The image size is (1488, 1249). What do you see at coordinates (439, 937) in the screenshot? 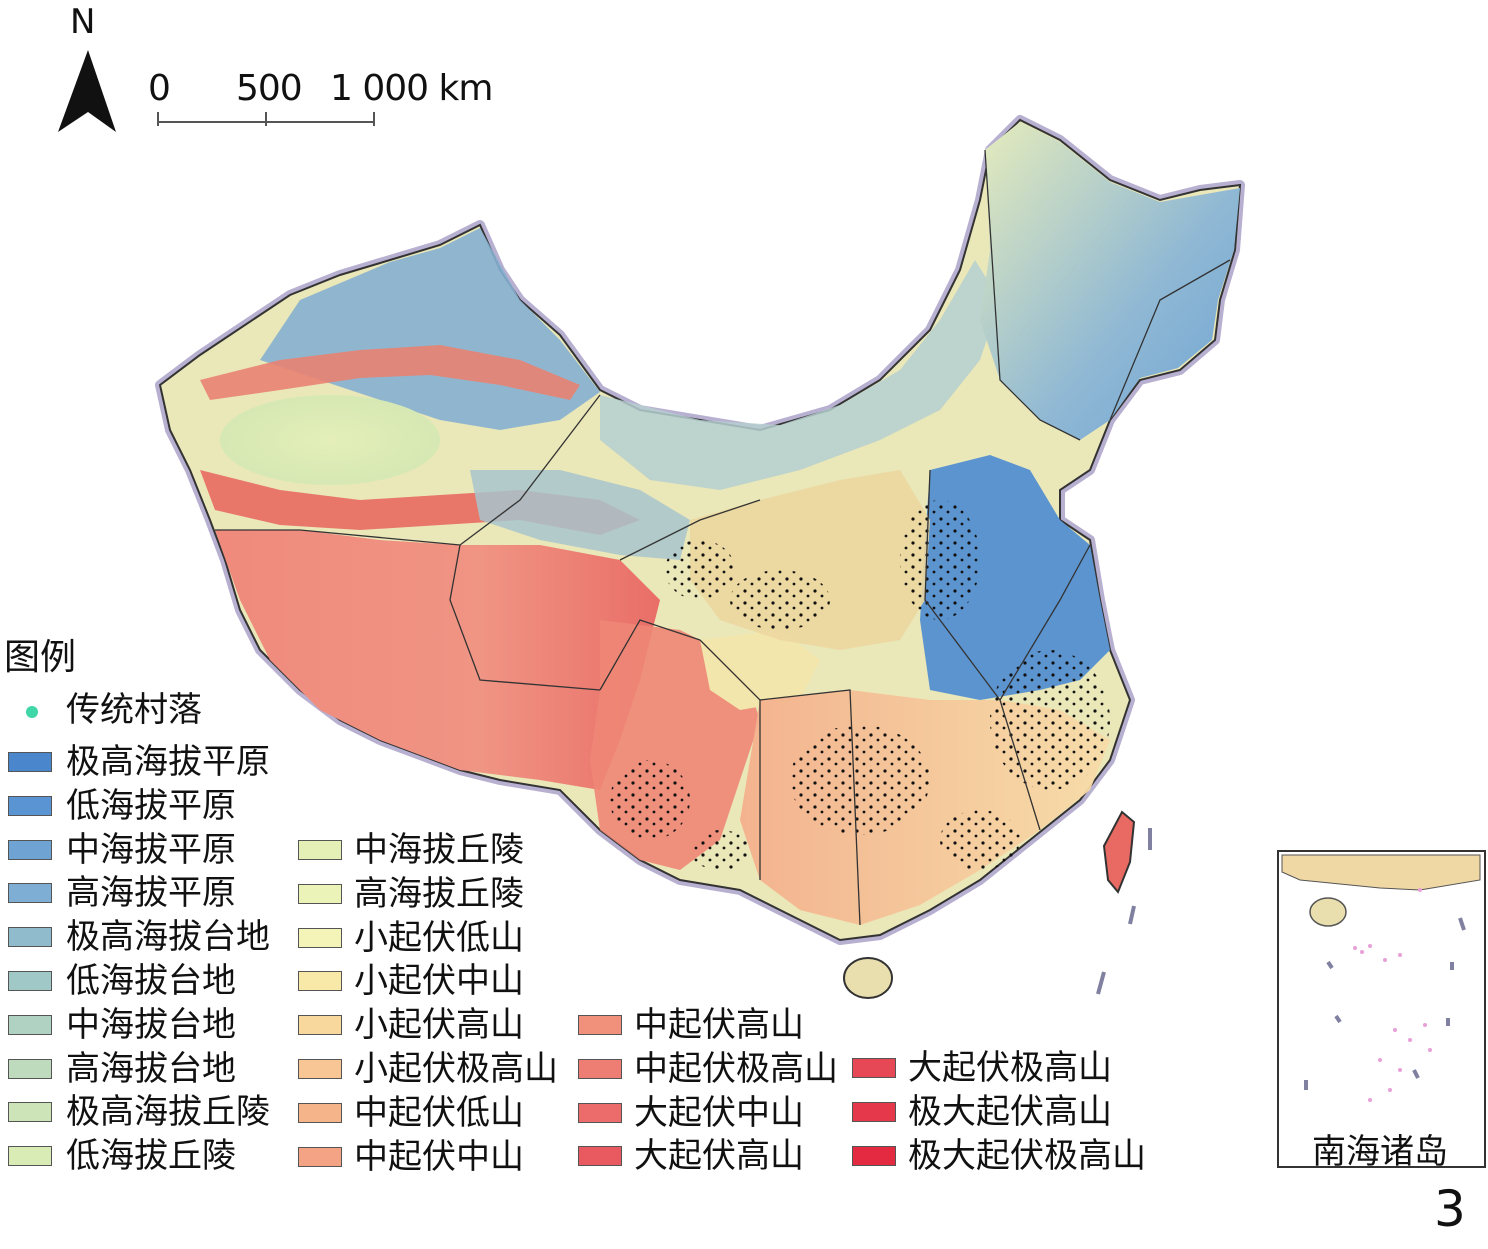
I see `legend-item-label: 小起伏低山` at bounding box center [439, 937].